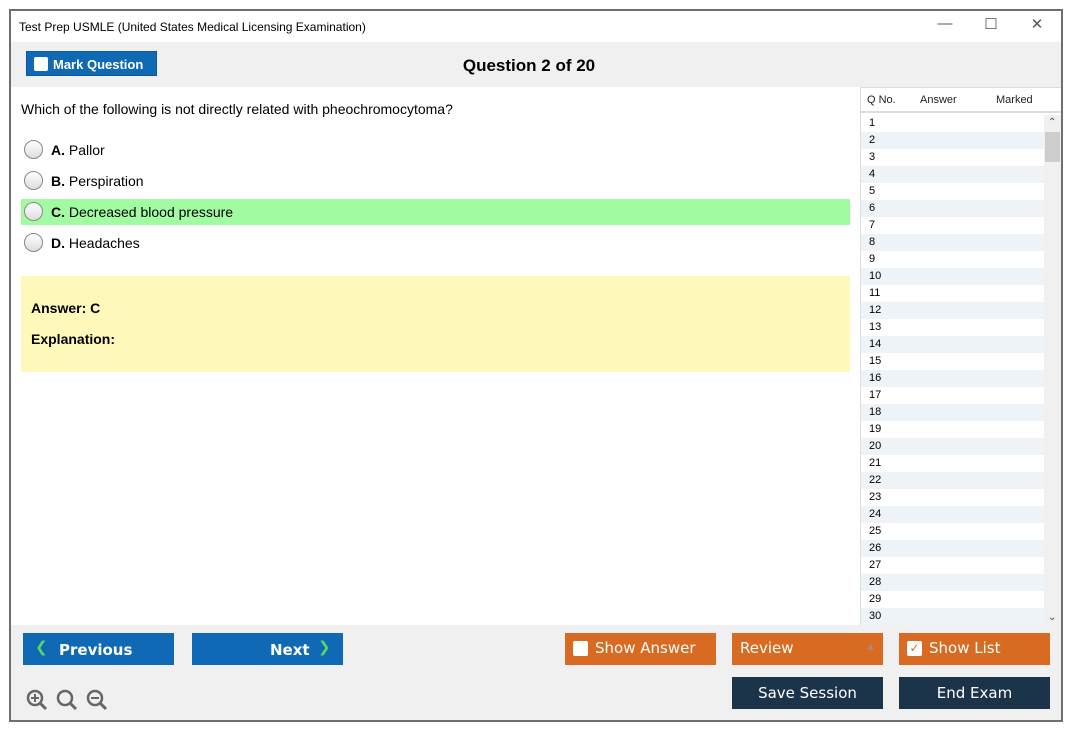  I want to click on list-row: 3, so click(872, 157).